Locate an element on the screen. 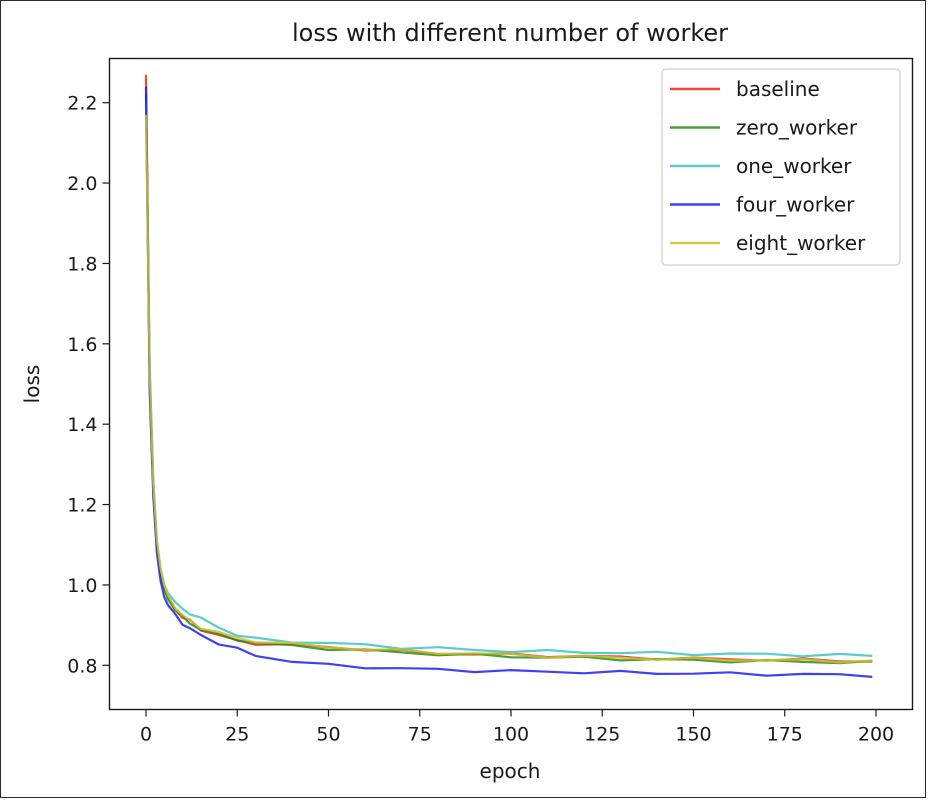 The height and width of the screenshot is (803, 928). x-tick-label: 200 is located at coordinates (876, 735).